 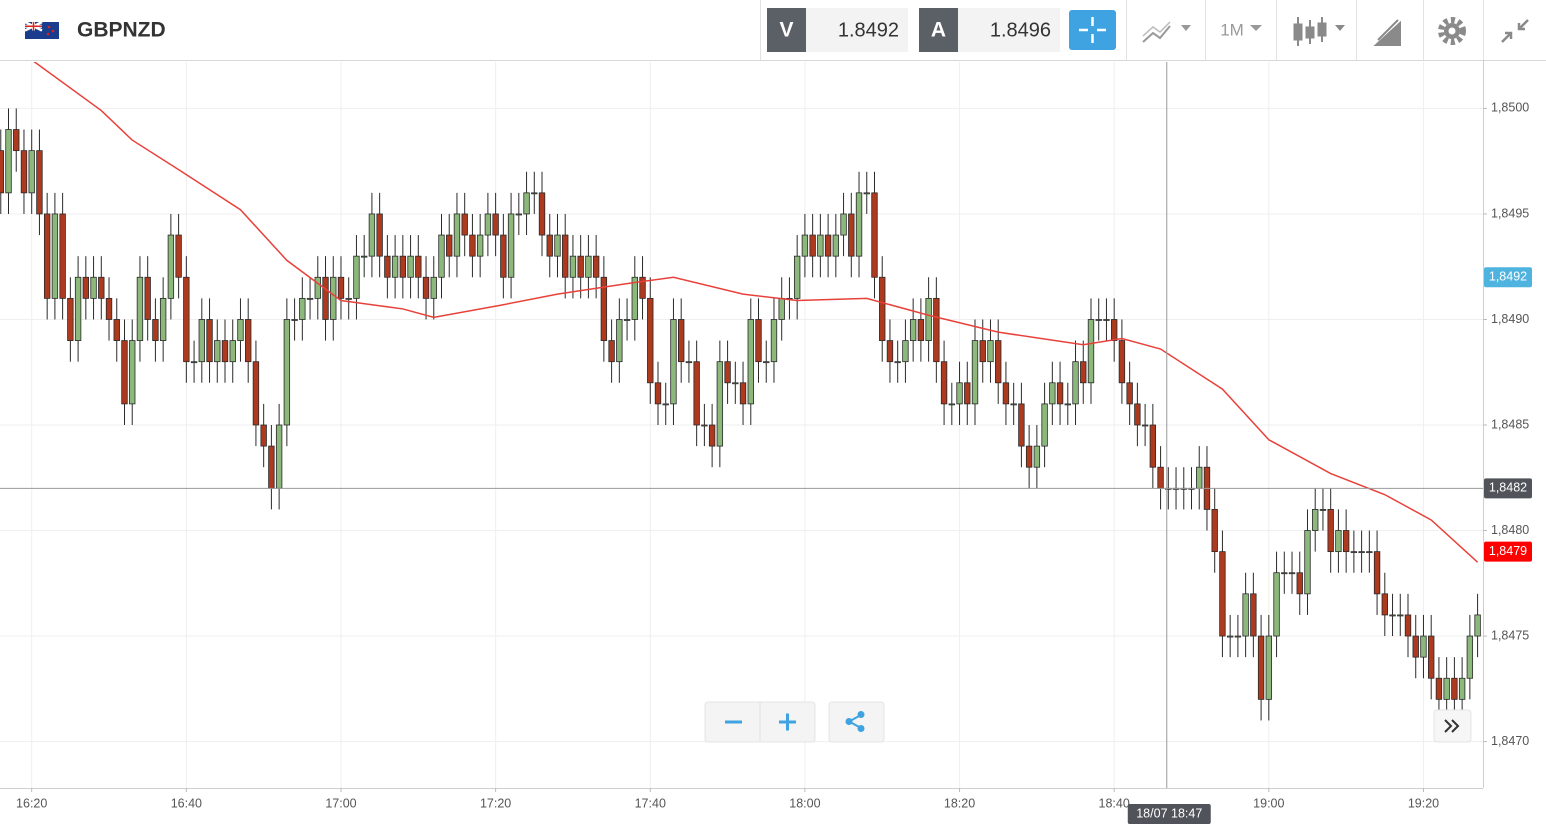 What do you see at coordinates (1319, 31) in the screenshot?
I see `candle-type-button` at bounding box center [1319, 31].